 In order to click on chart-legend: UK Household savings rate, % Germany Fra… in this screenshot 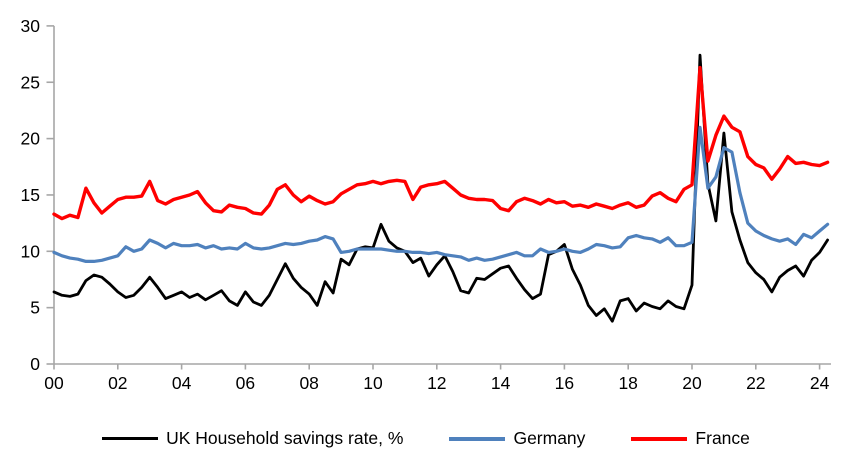, I will do `click(426, 438)`.